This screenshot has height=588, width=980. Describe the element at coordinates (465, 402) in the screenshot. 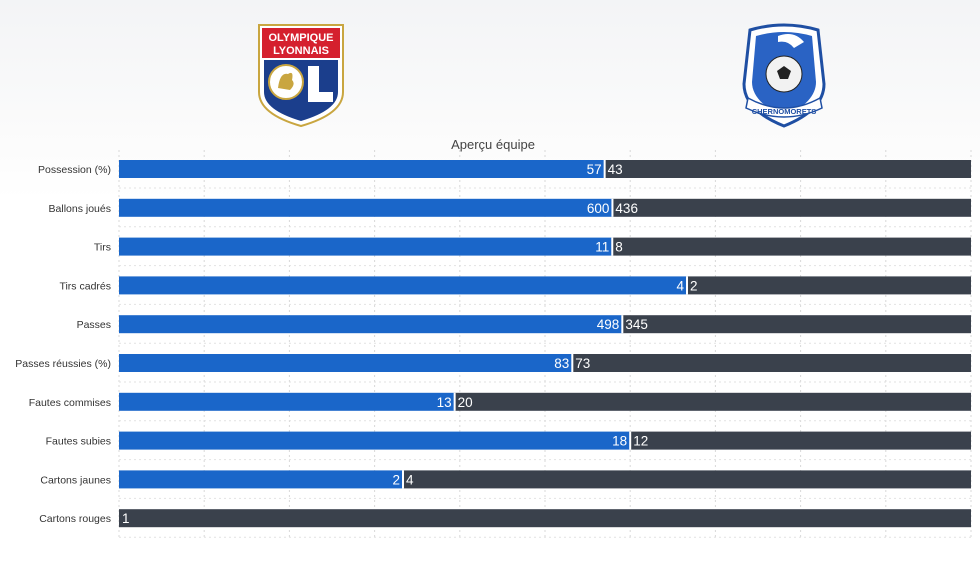

I see `value-label-away: 20` at that location.